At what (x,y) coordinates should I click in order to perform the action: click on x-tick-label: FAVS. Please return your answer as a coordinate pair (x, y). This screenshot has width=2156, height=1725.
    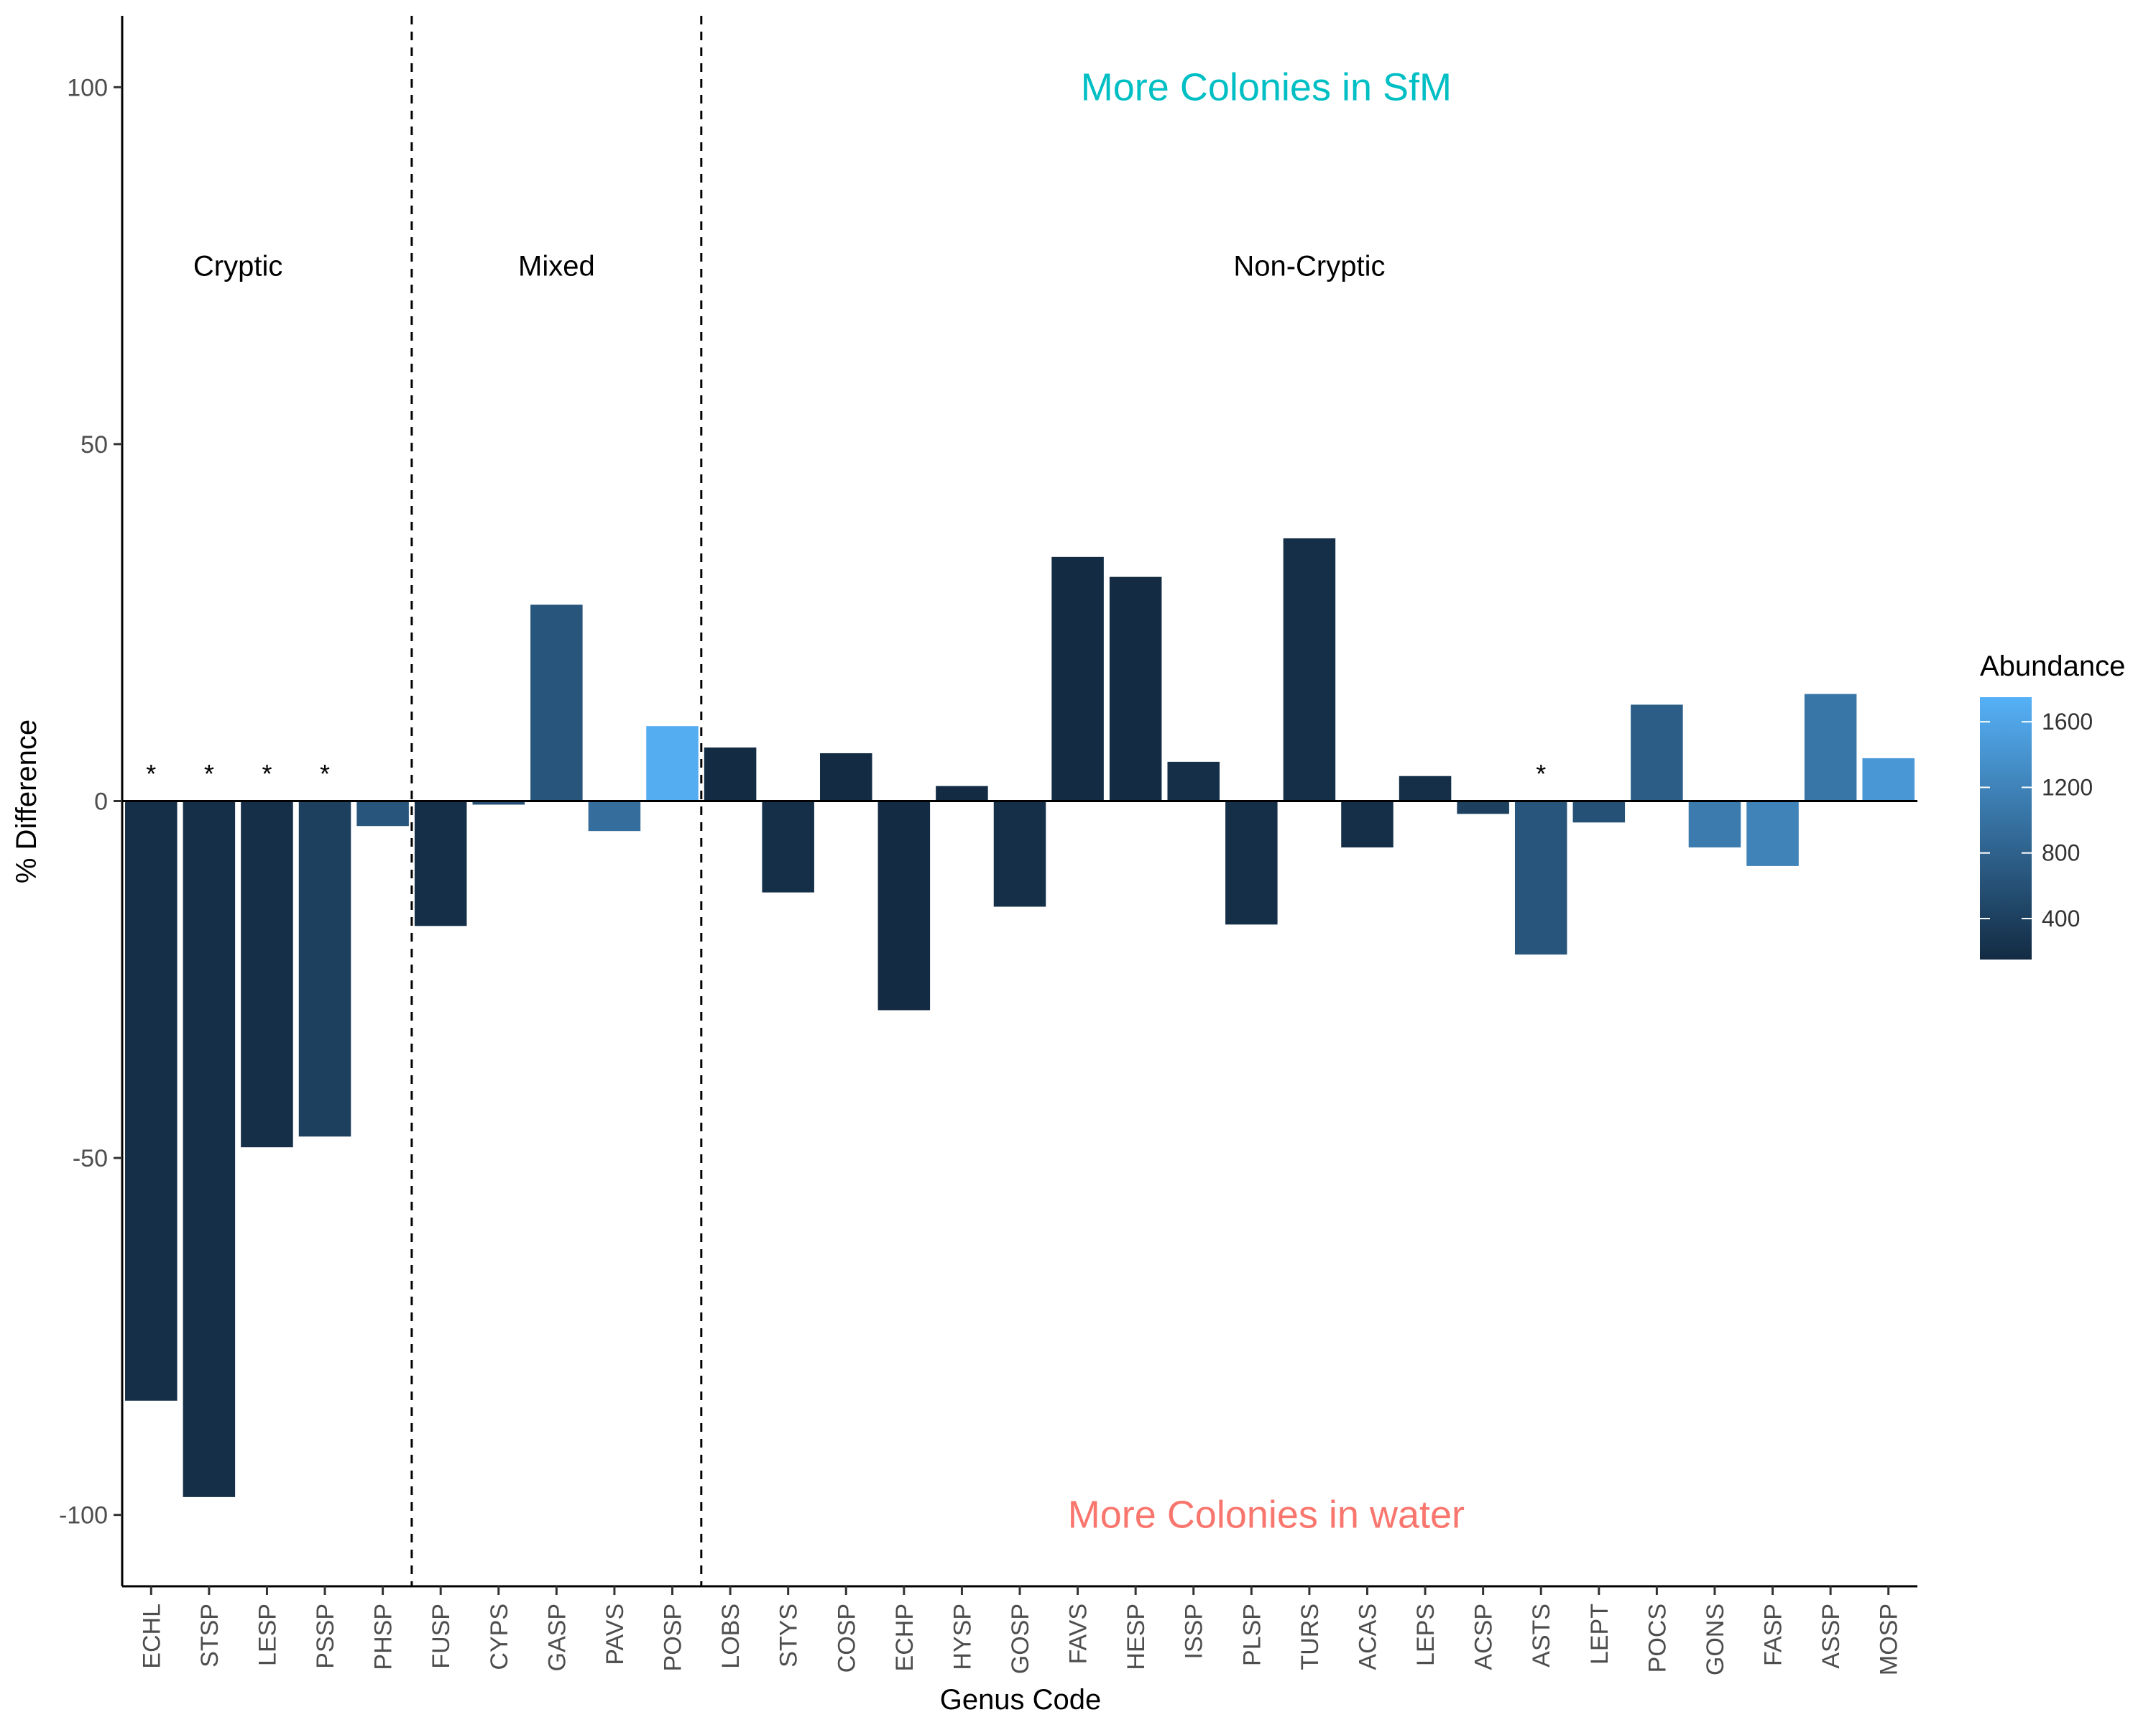
    Looking at the image, I should click on (1078, 1634).